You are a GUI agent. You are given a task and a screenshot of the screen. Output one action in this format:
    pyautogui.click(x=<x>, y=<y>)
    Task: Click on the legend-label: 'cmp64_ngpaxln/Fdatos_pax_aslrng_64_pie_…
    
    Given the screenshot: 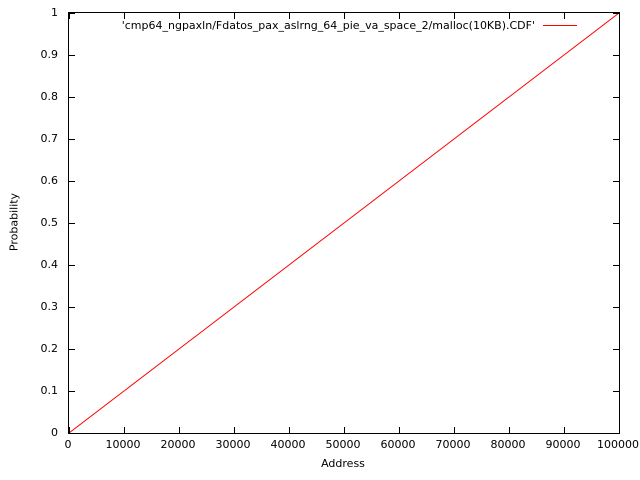 What is the action you would take?
    pyautogui.click(x=328, y=25)
    